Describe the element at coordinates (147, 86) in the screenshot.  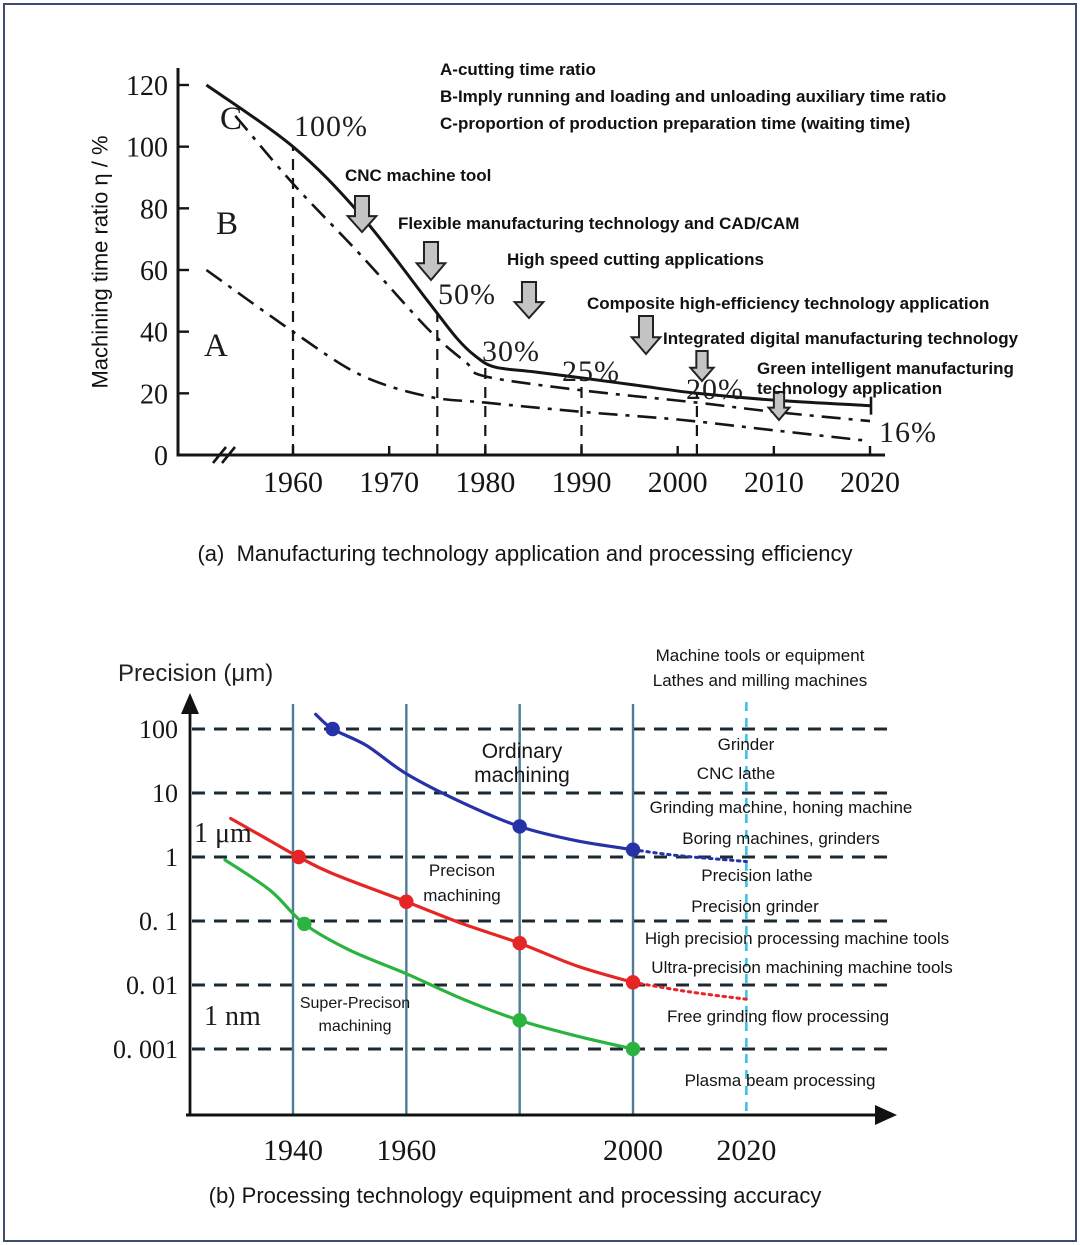
I see `panel-a-y-tick-label: 120` at that location.